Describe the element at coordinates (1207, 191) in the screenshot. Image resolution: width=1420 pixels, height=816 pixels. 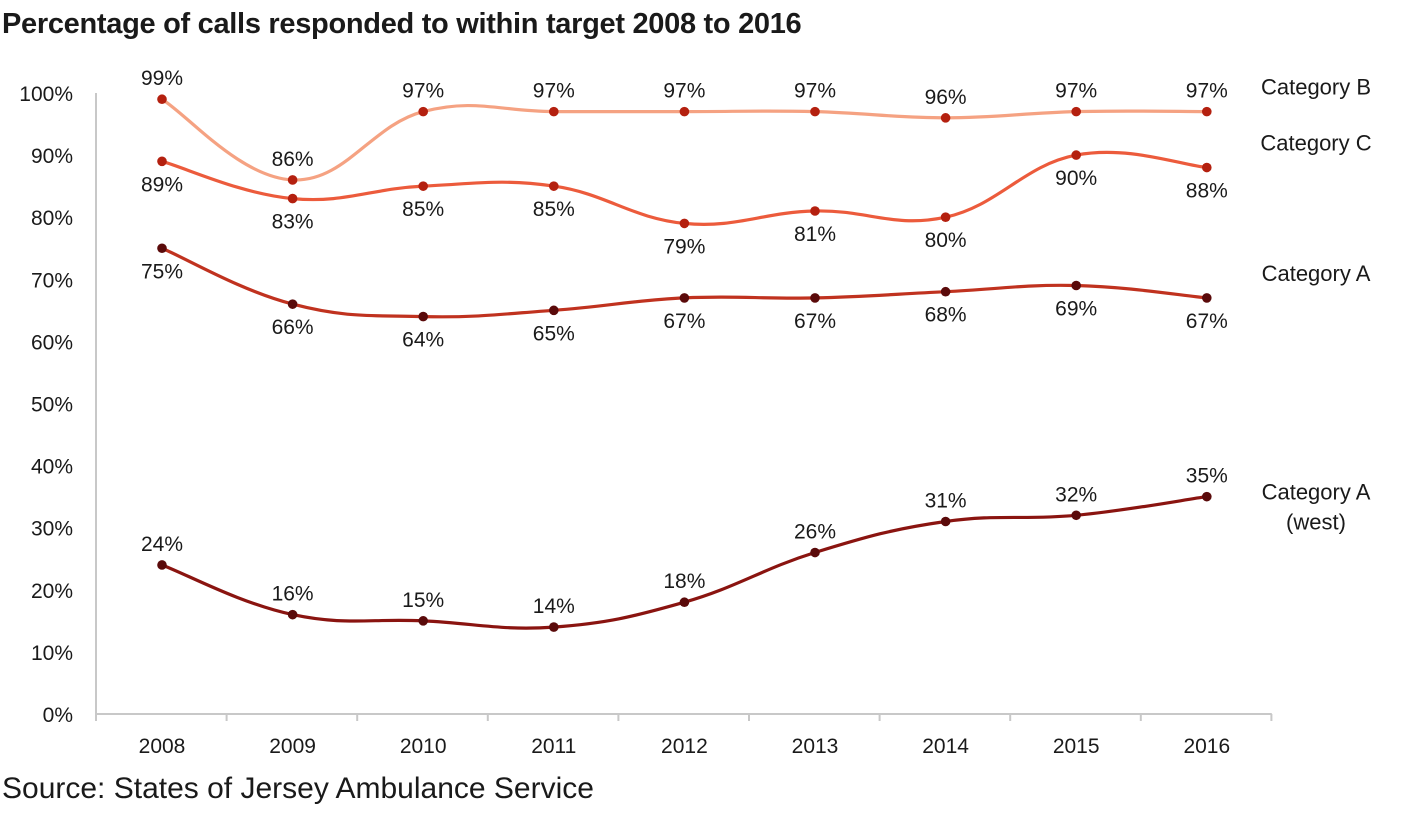
I see `data-label: 88%` at that location.